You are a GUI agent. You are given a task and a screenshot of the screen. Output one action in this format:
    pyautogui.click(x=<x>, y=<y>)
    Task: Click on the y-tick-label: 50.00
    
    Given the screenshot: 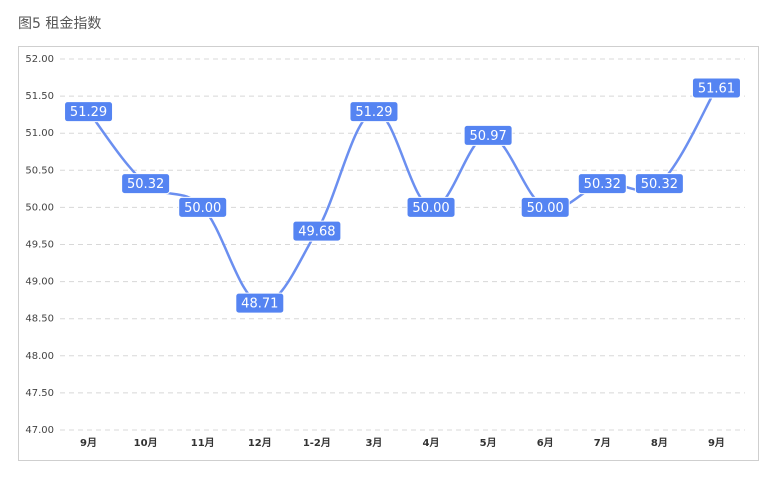 What is the action you would take?
    pyautogui.click(x=39, y=207)
    